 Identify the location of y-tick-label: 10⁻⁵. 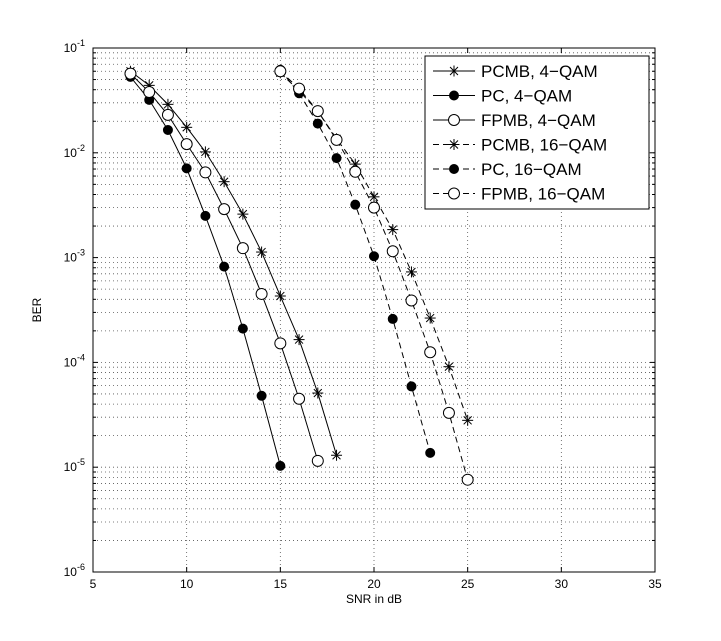
(74, 465).